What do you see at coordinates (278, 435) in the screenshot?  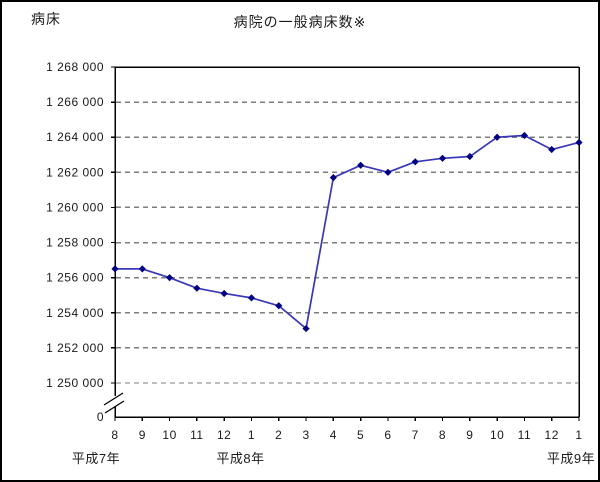 I see `x-tick-label: 2` at bounding box center [278, 435].